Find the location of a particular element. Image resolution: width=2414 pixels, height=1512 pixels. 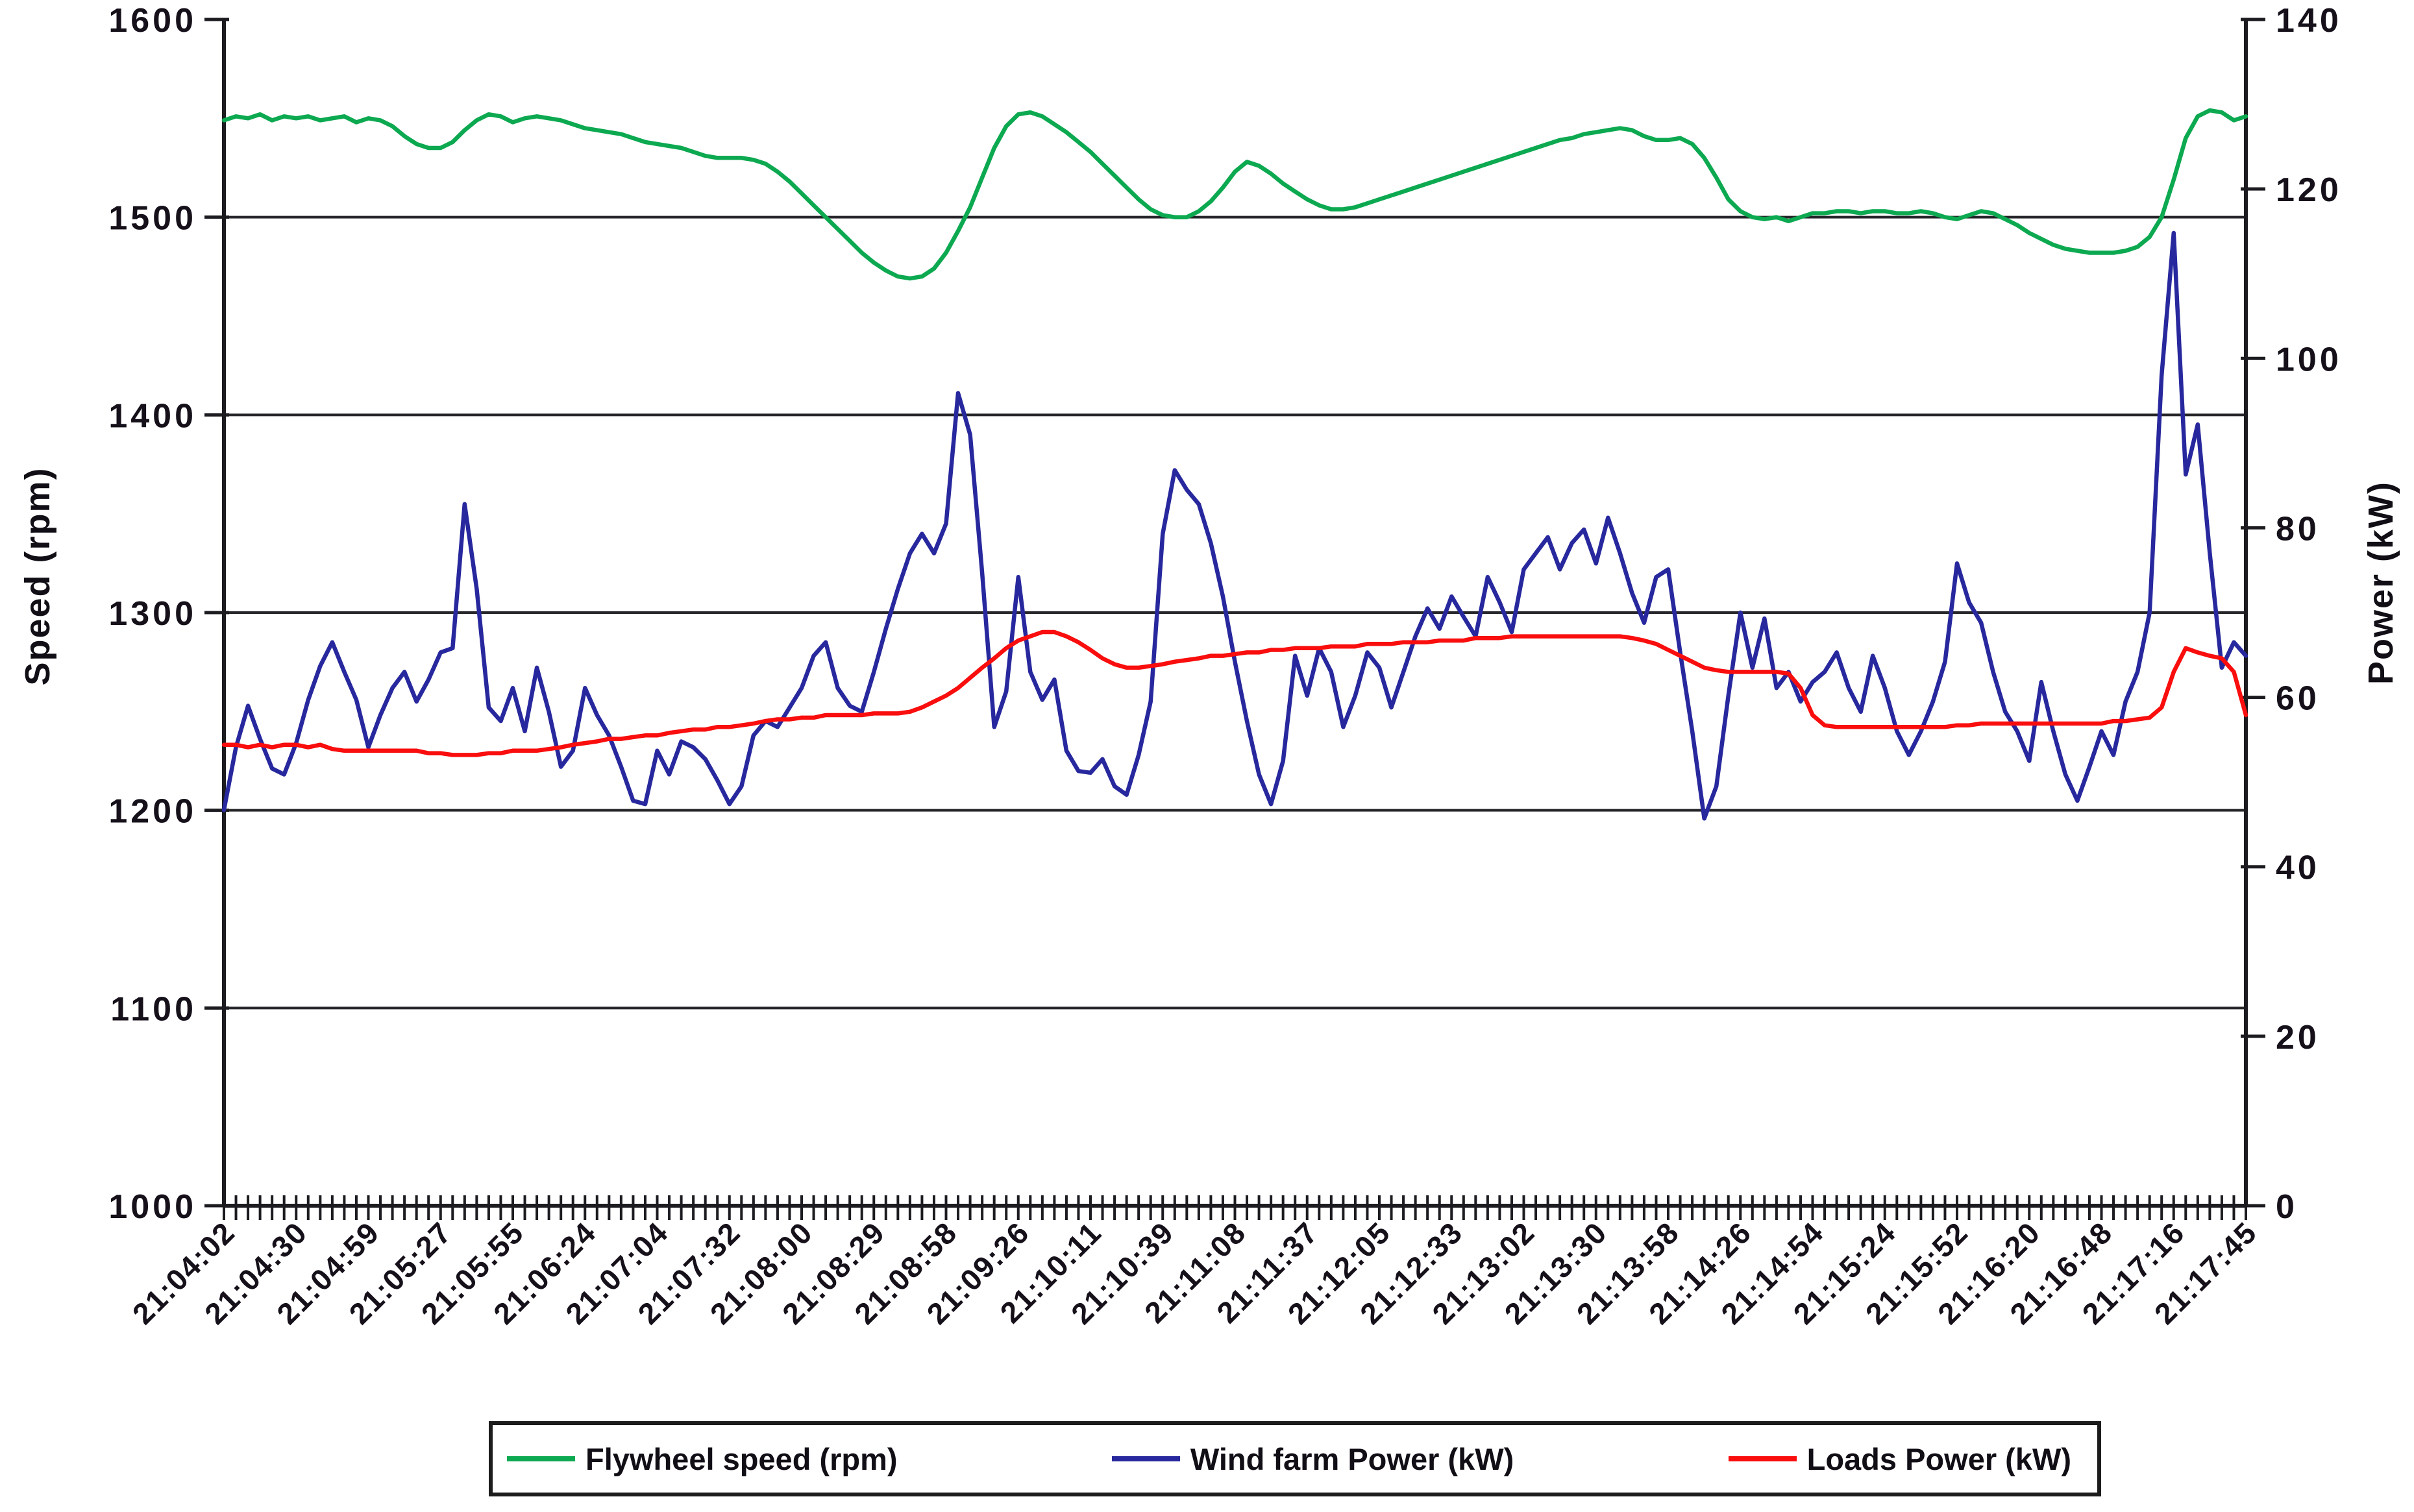

flywheel-speed-line-swatch is located at coordinates (541, 1458).